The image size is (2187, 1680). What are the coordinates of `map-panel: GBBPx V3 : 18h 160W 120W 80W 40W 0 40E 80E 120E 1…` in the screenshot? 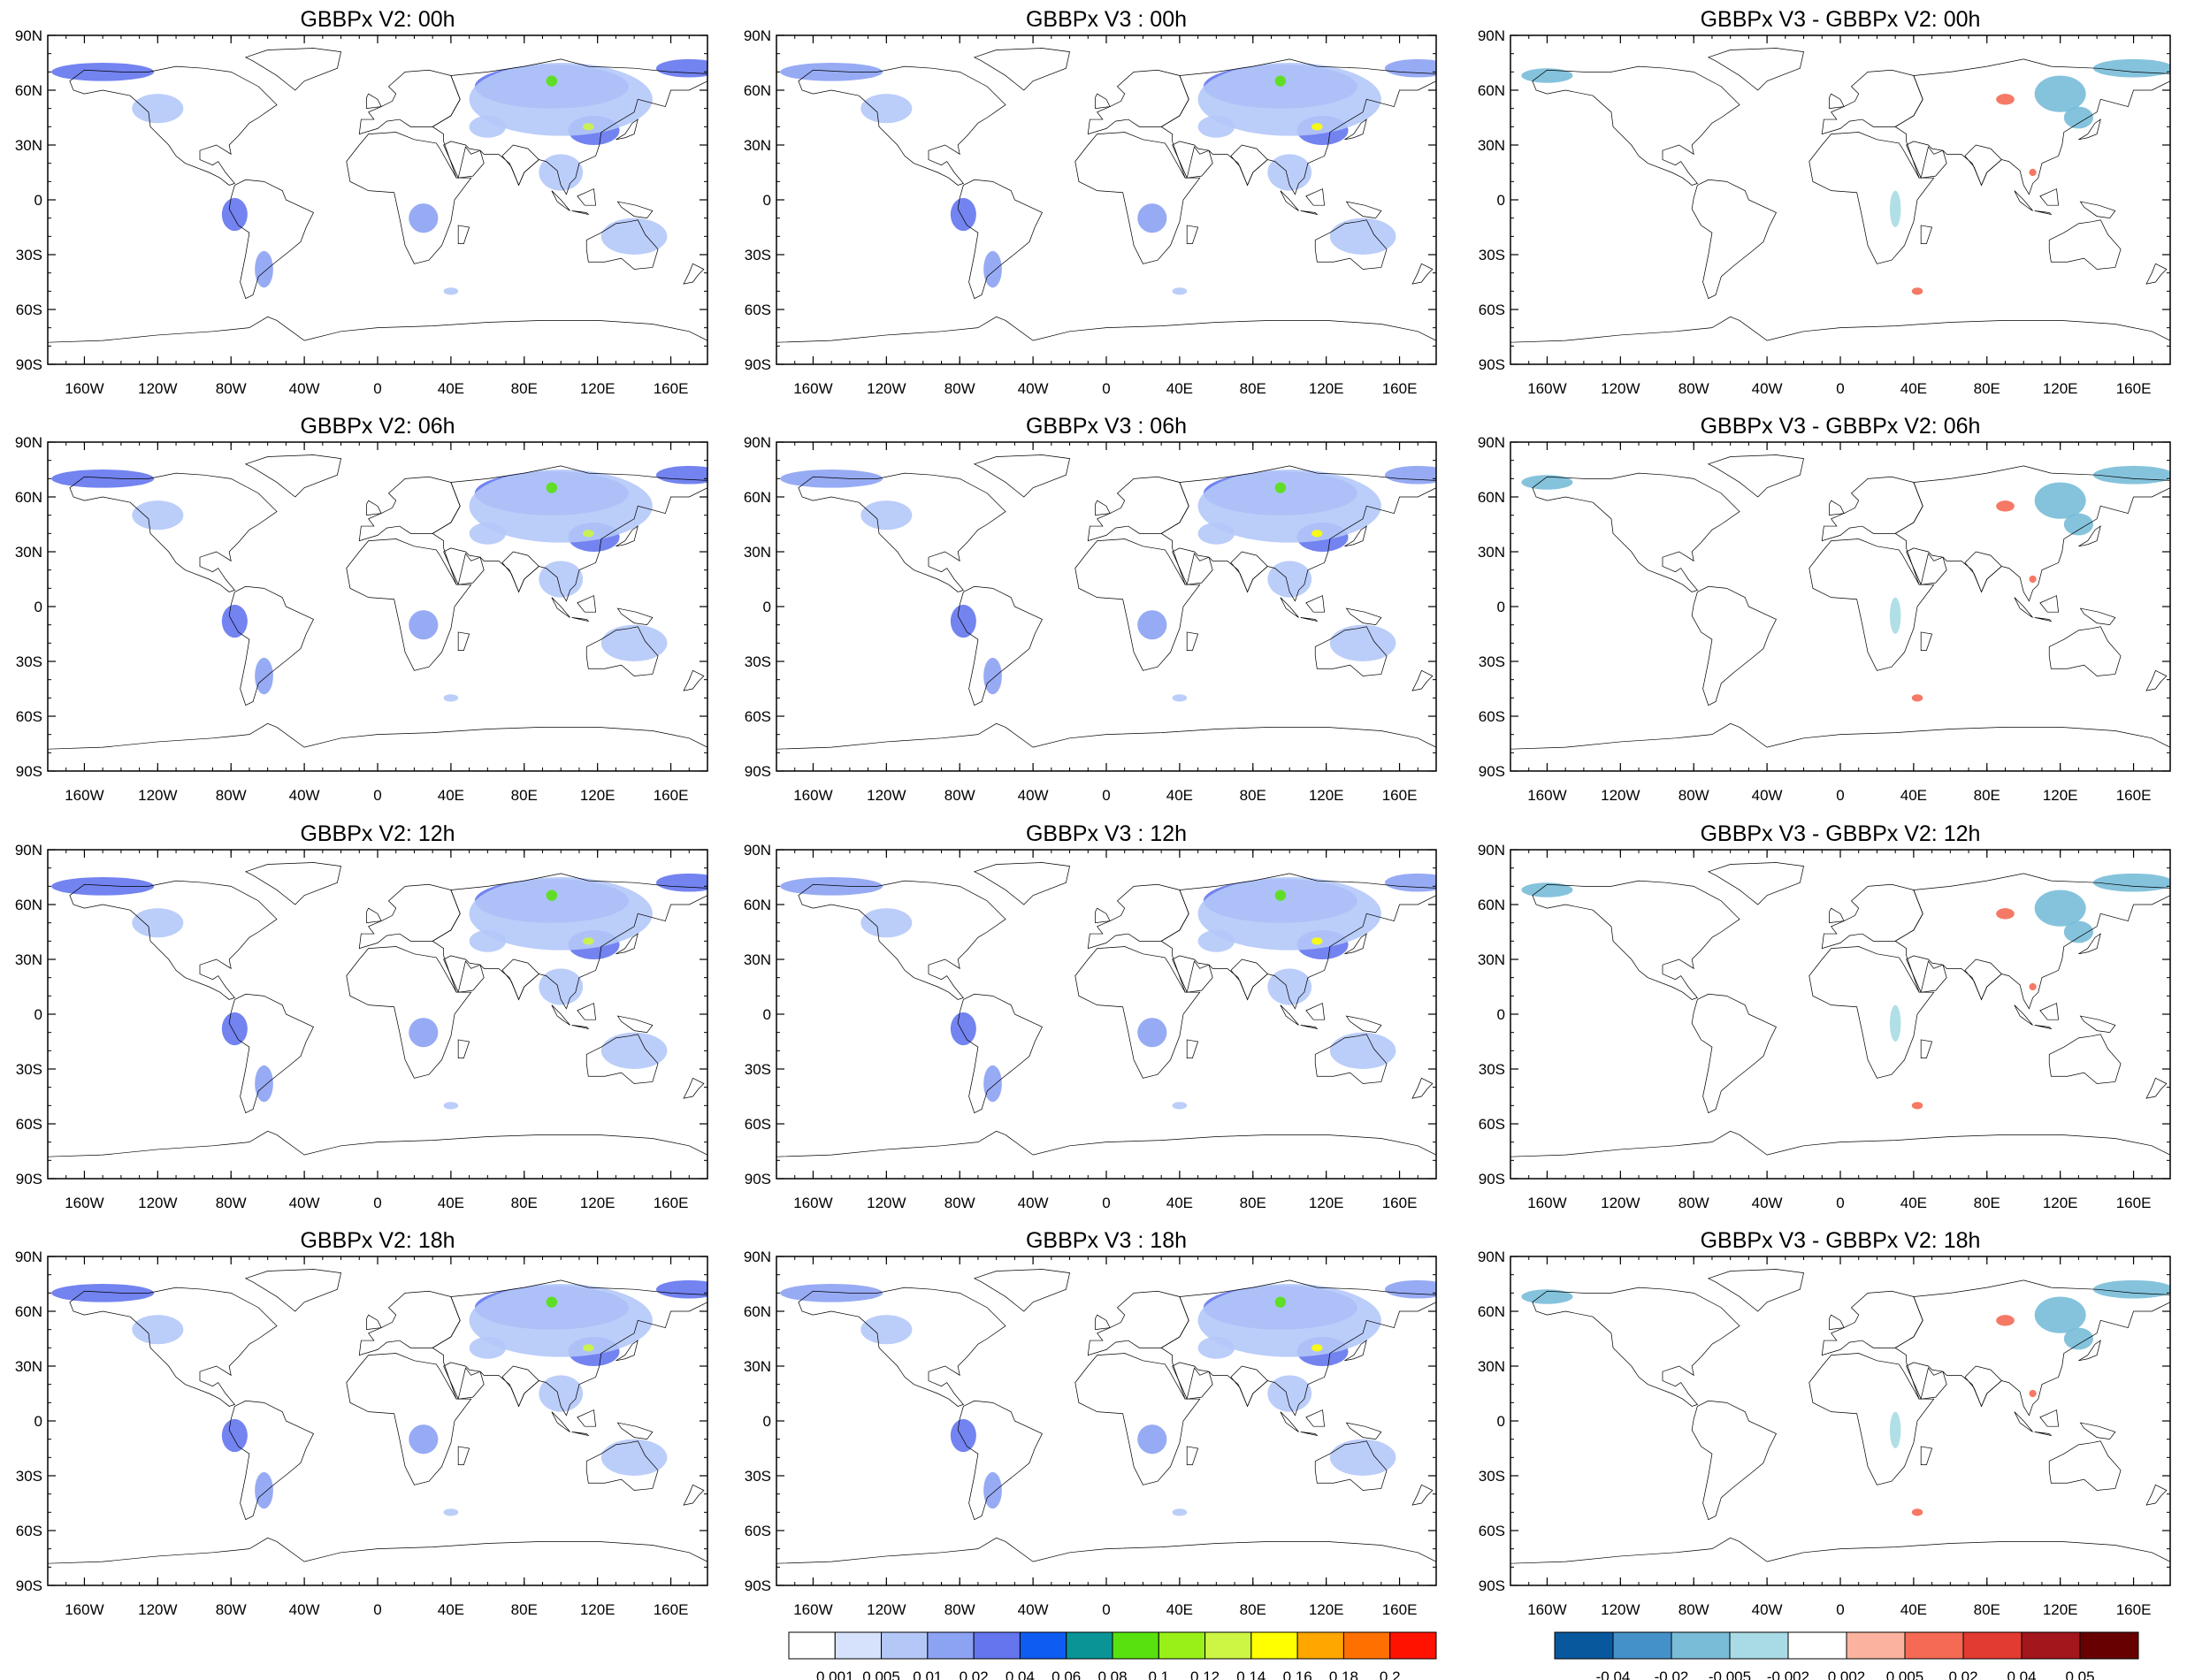 It's located at (1090, 1423).